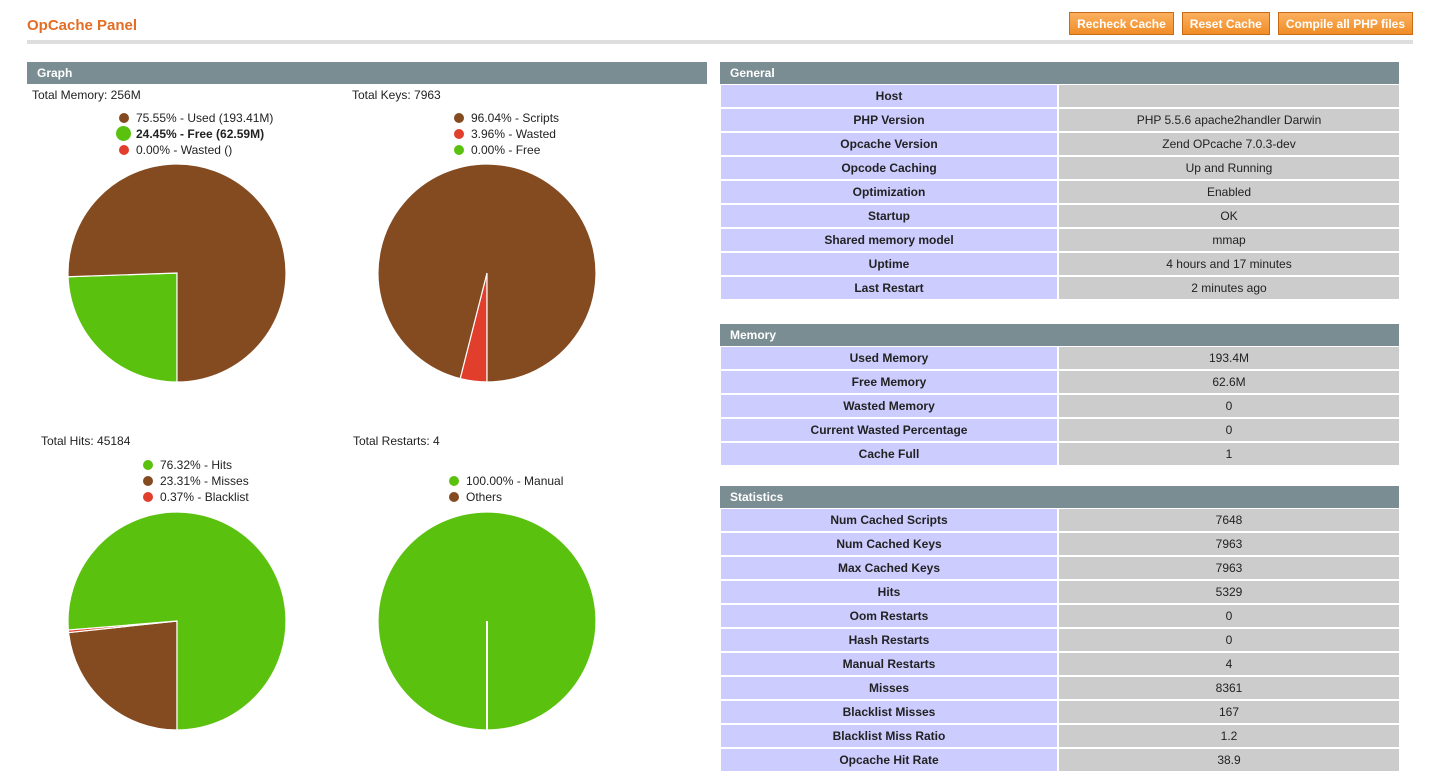 Image resolution: width=1440 pixels, height=777 pixels. Describe the element at coordinates (890, 265) in the screenshot. I see `row-key: Uptime` at that location.